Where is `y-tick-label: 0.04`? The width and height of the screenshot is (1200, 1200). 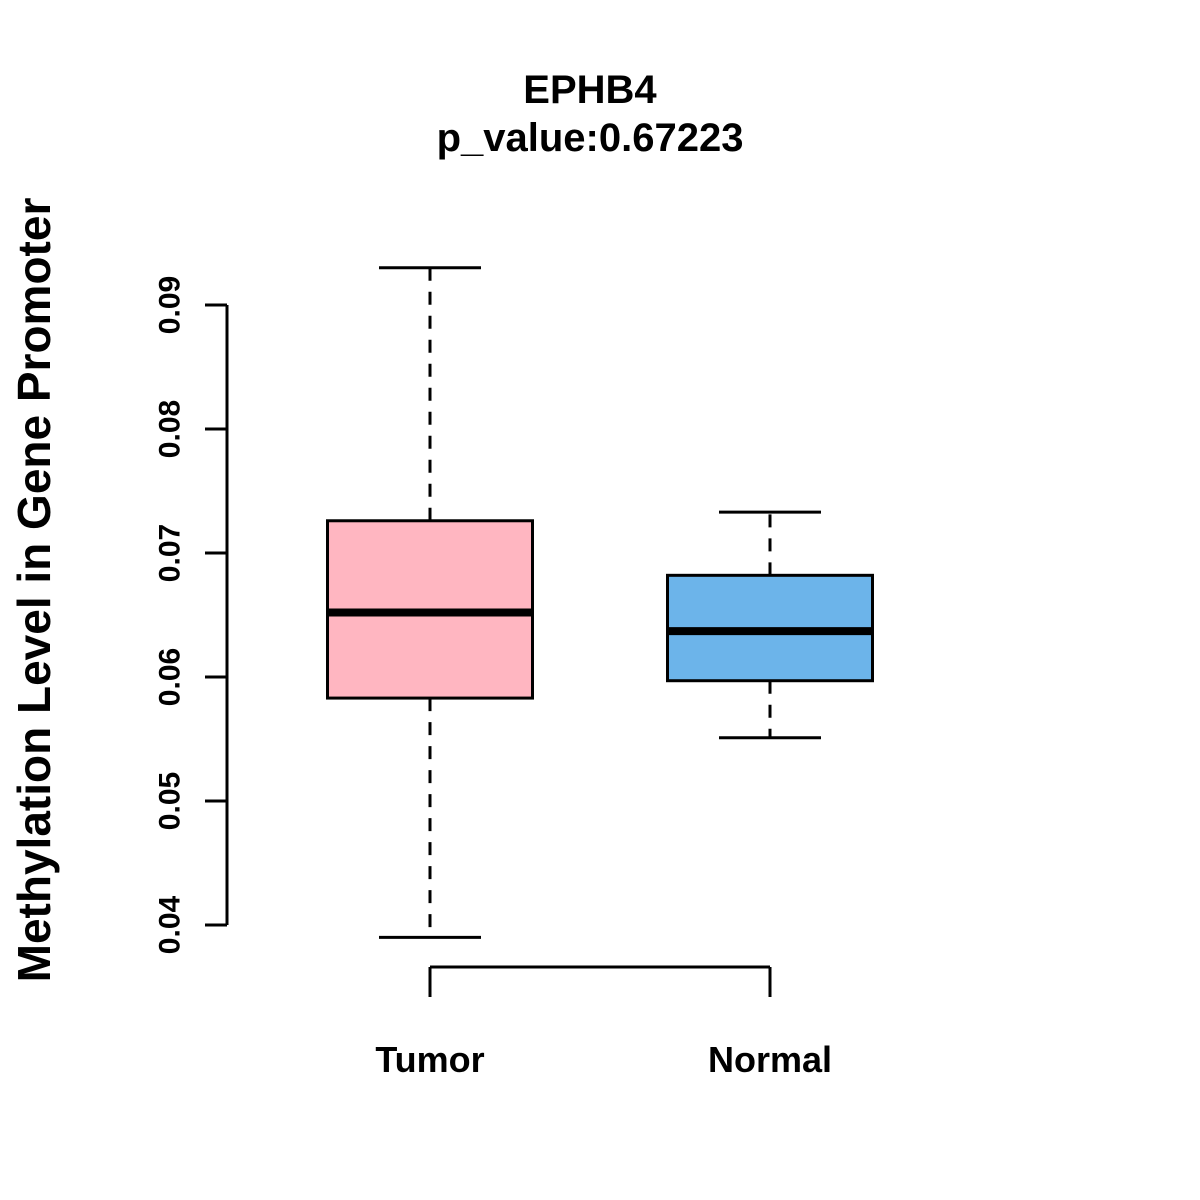
y-tick-label: 0.04 is located at coordinates (170, 924).